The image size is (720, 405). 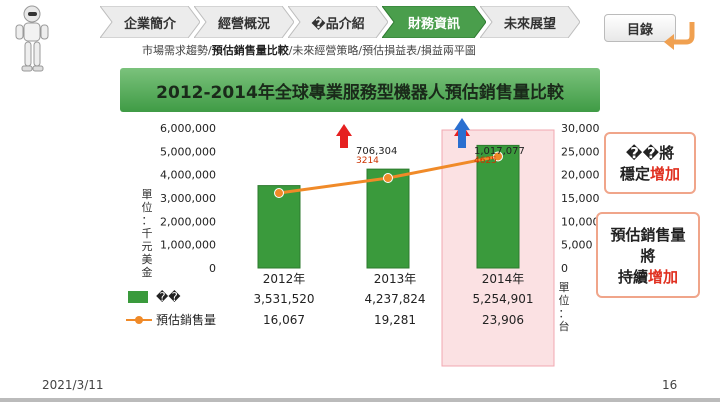 What do you see at coordinates (284, 279) in the screenshot?
I see `table-cell: 2012年` at bounding box center [284, 279].